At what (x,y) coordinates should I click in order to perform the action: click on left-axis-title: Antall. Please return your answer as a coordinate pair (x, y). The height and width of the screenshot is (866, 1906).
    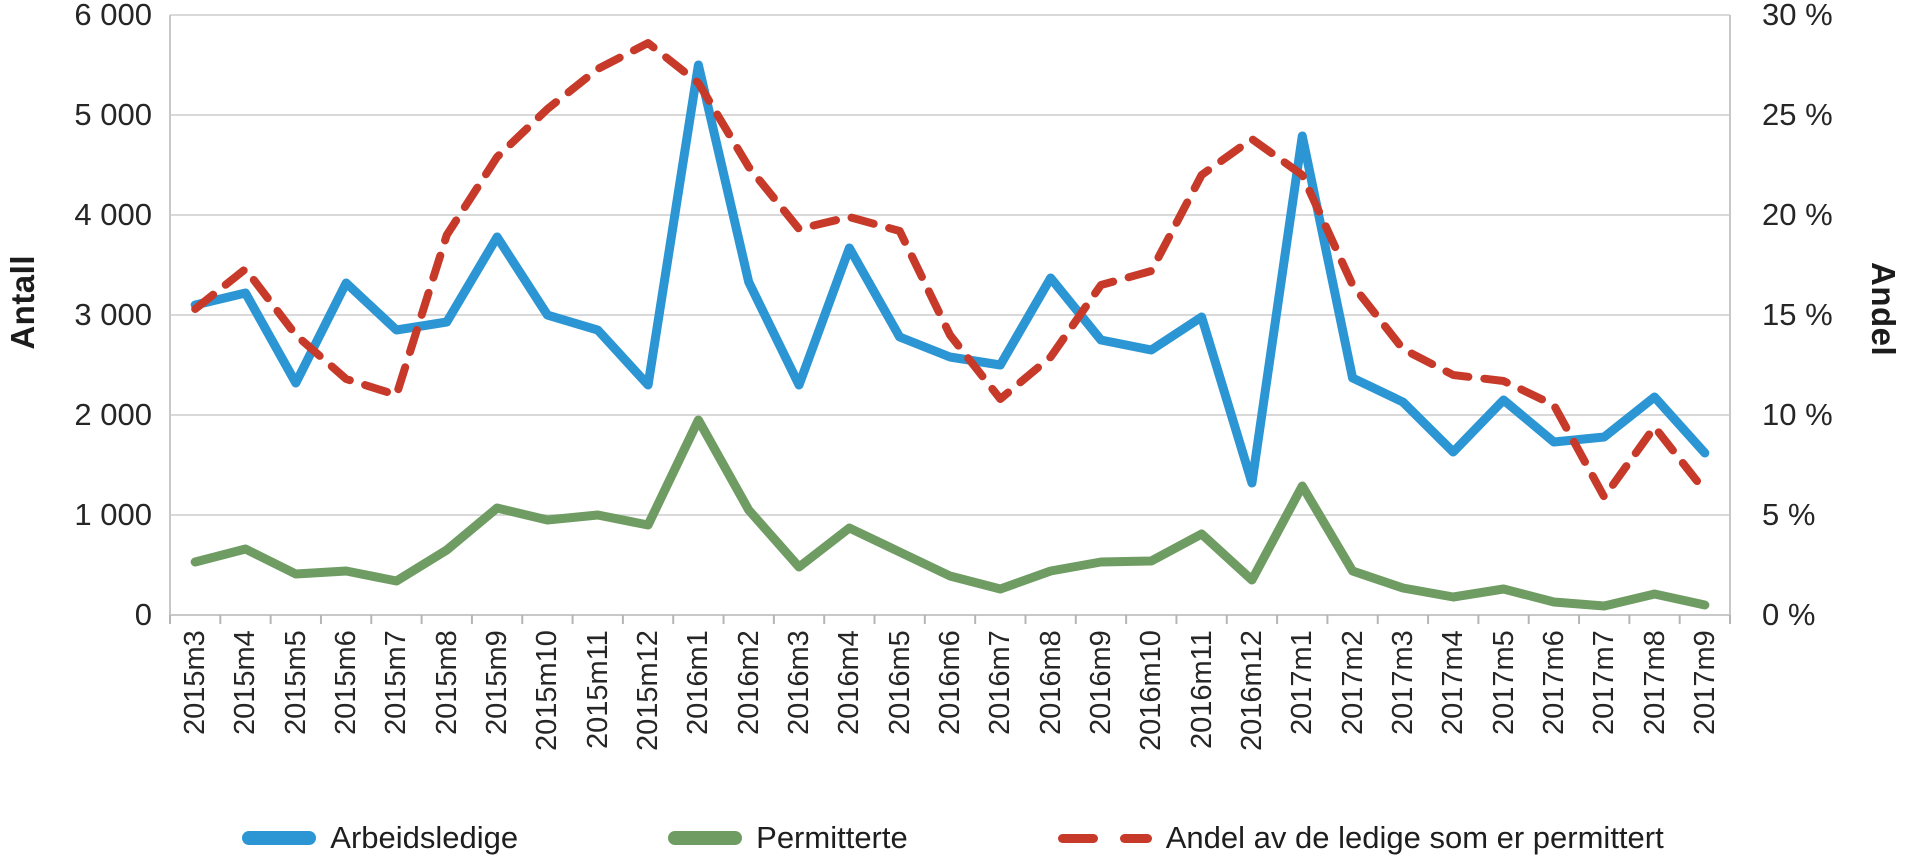
    Looking at the image, I should click on (22, 302).